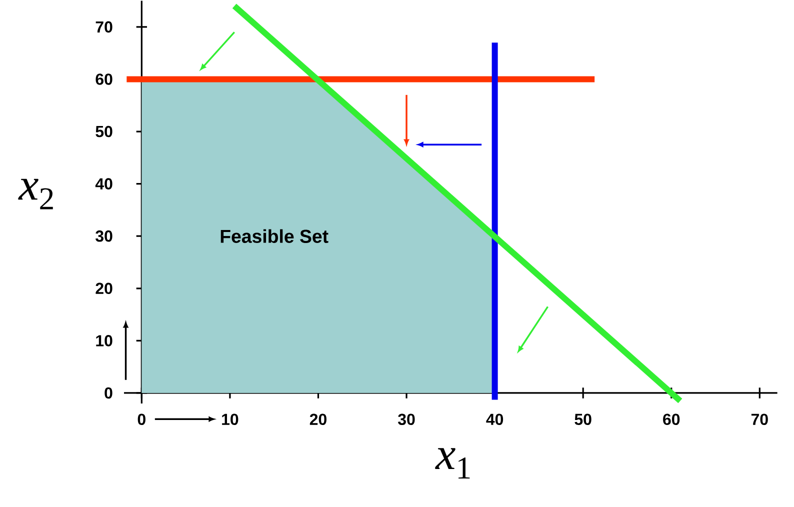  Describe the element at coordinates (35, 194) in the screenshot. I see `y-axis-title: x$_{2}$` at that location.